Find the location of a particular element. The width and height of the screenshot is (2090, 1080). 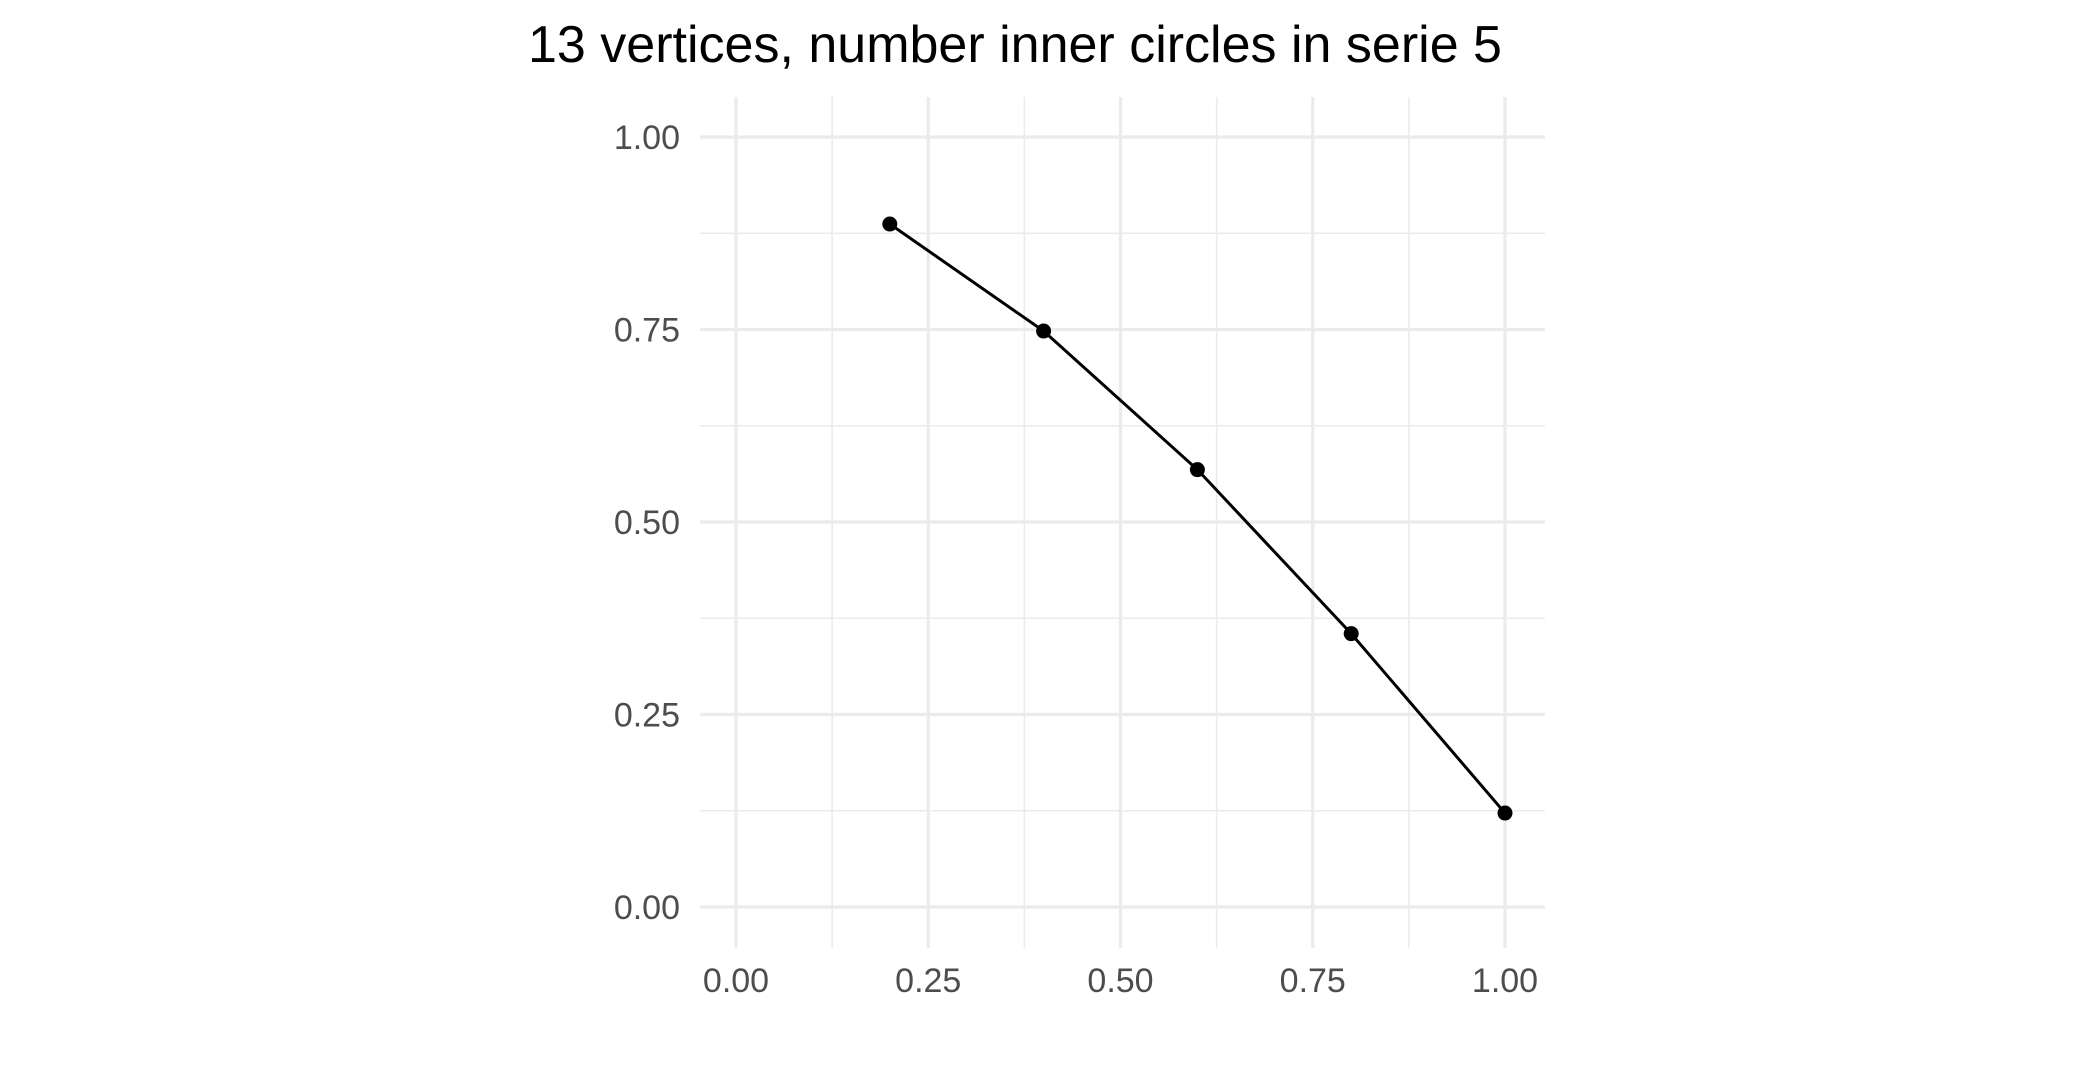

y-tick-label: 0.75 is located at coordinates (647, 331).